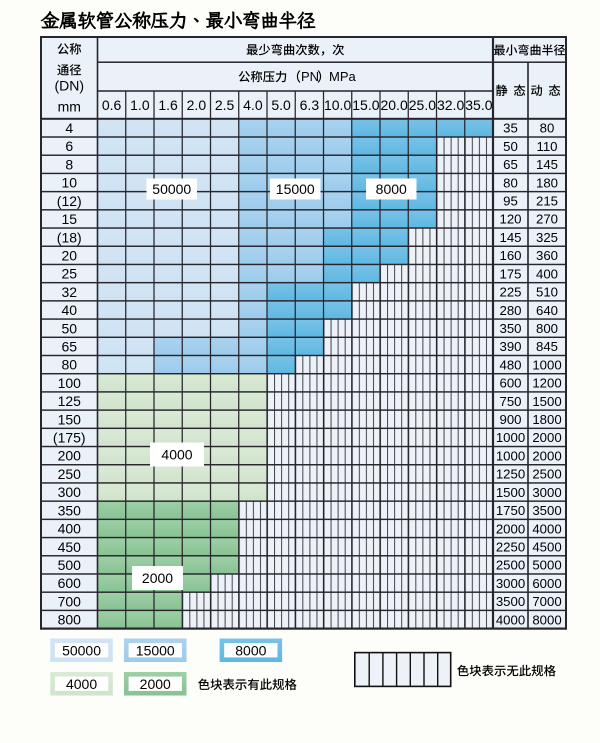  What do you see at coordinates (547, 346) in the screenshot?
I see `svg-text: 845` at bounding box center [547, 346].